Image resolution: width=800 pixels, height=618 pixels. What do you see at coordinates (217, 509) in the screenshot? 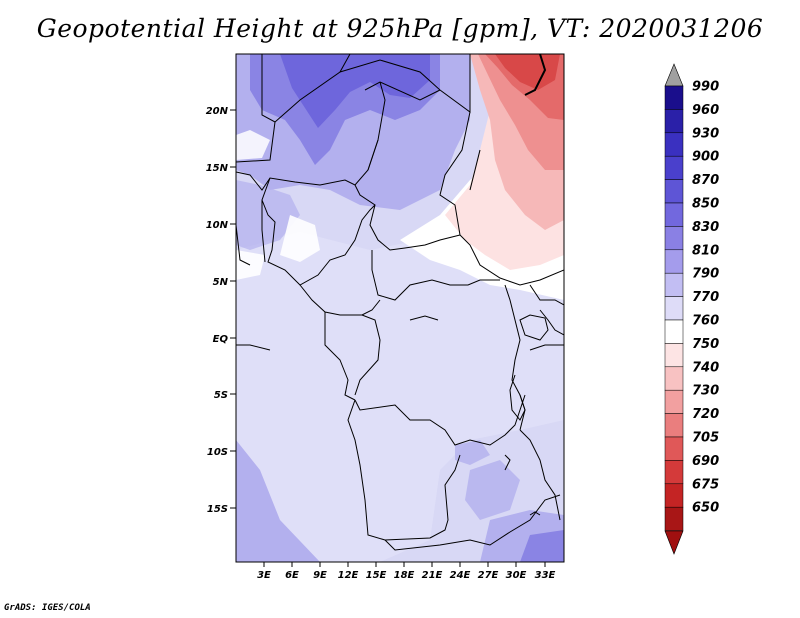
I see `lat-label-15s: 15S` at bounding box center [217, 509].